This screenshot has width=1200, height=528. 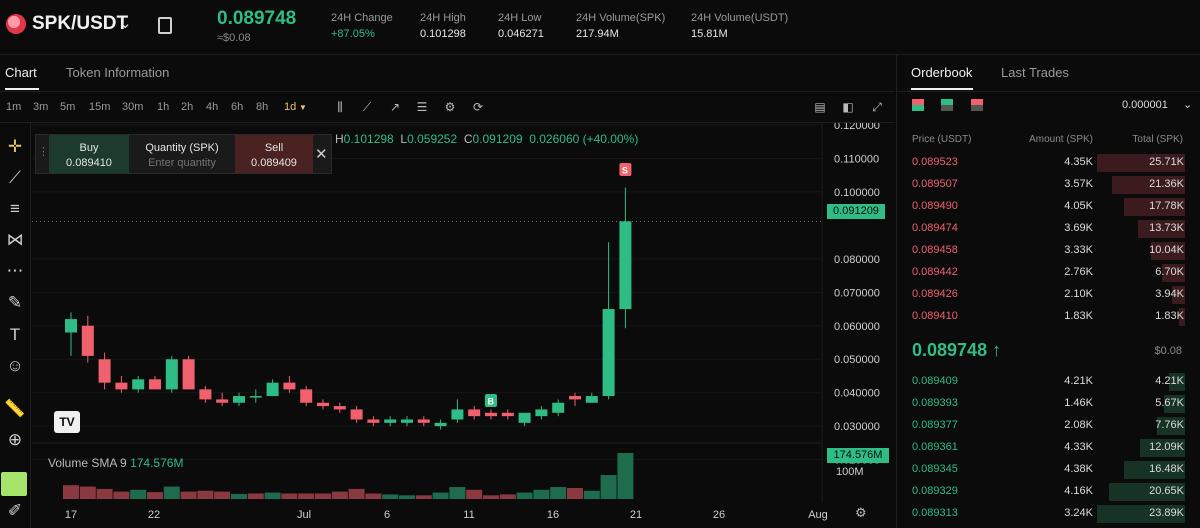 I want to click on row-total: 4.21K, so click(x=1169, y=381).